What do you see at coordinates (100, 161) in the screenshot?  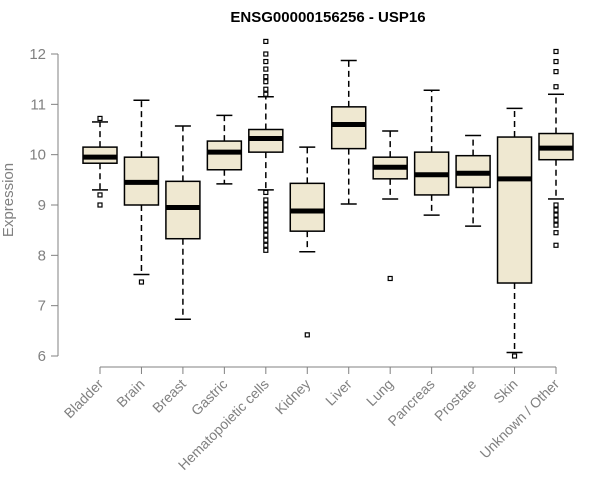 I see `box-bladder` at bounding box center [100, 161].